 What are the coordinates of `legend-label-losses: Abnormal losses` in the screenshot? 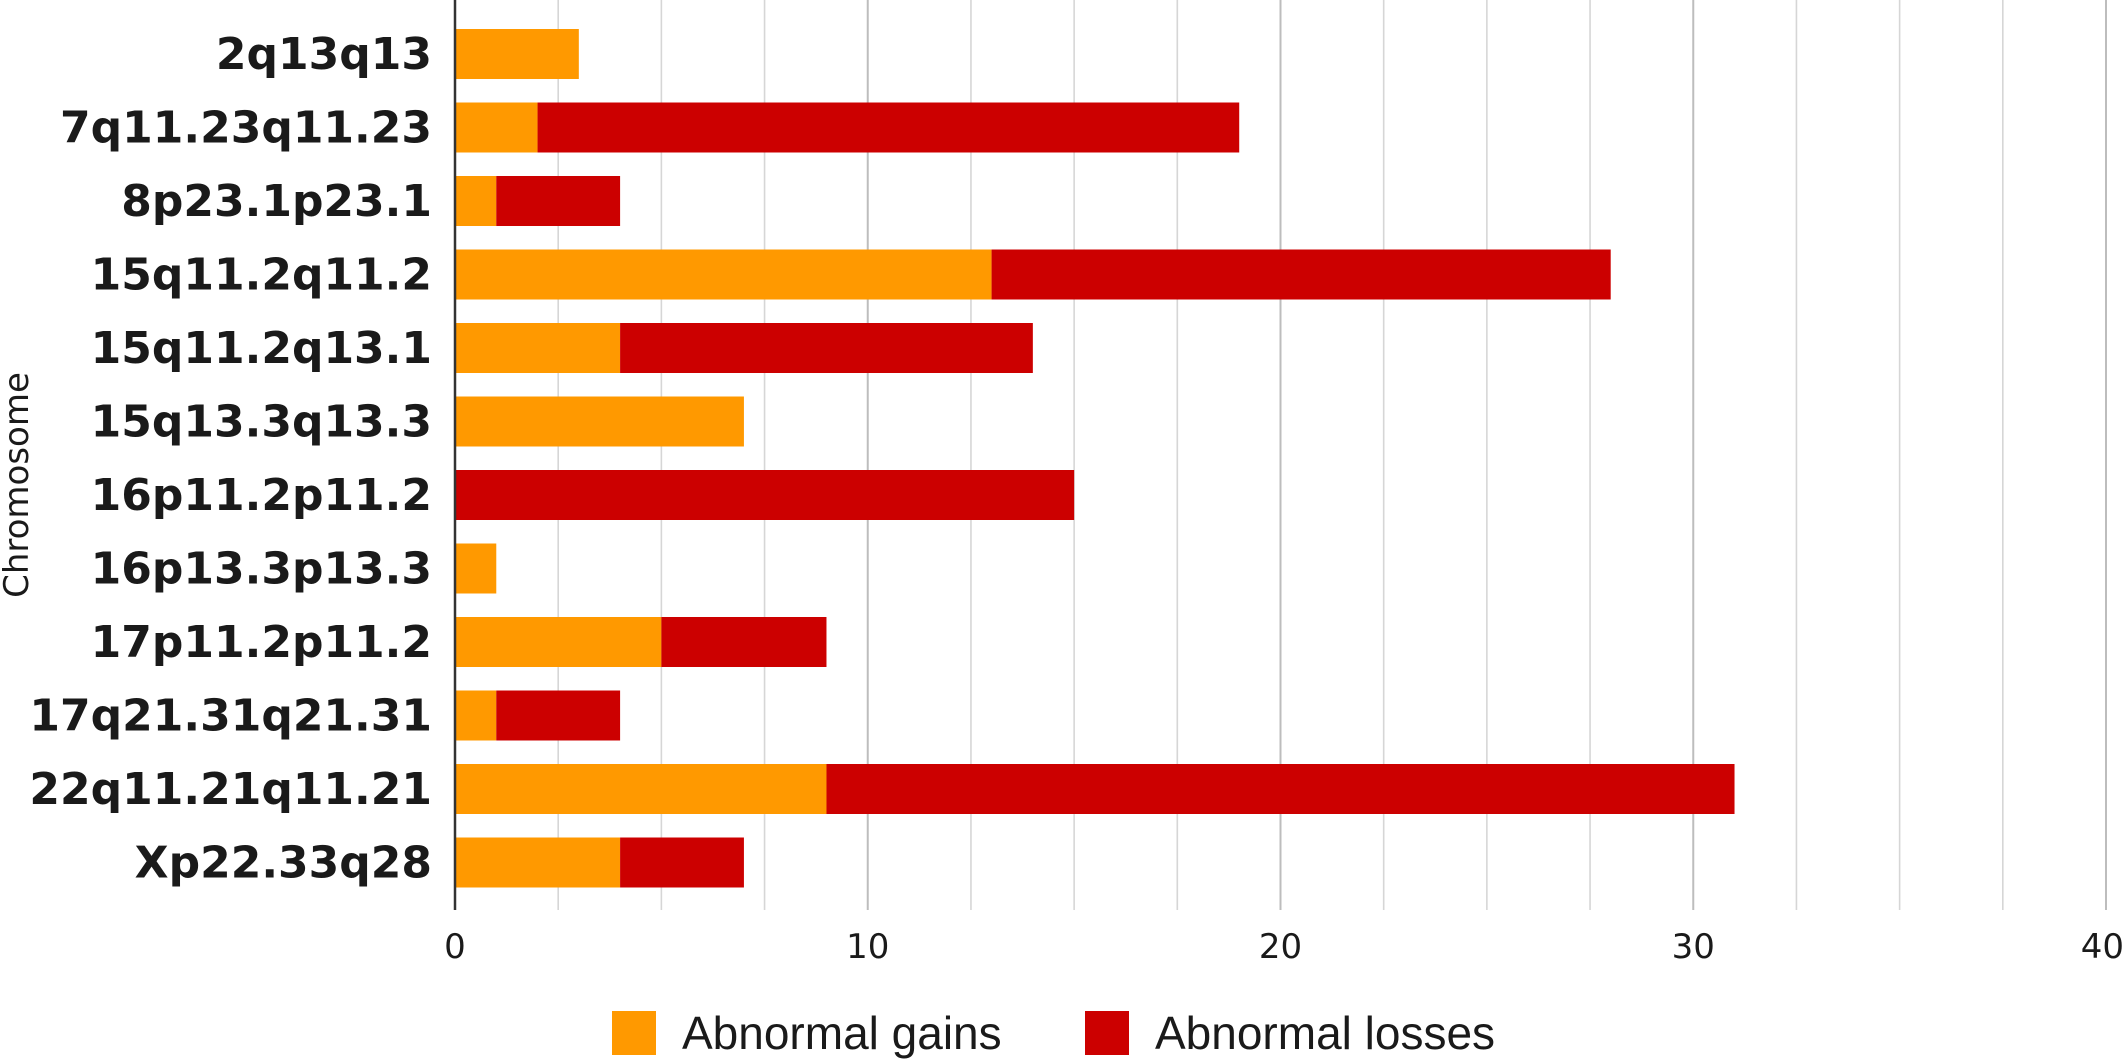 It's located at (1325, 1033).